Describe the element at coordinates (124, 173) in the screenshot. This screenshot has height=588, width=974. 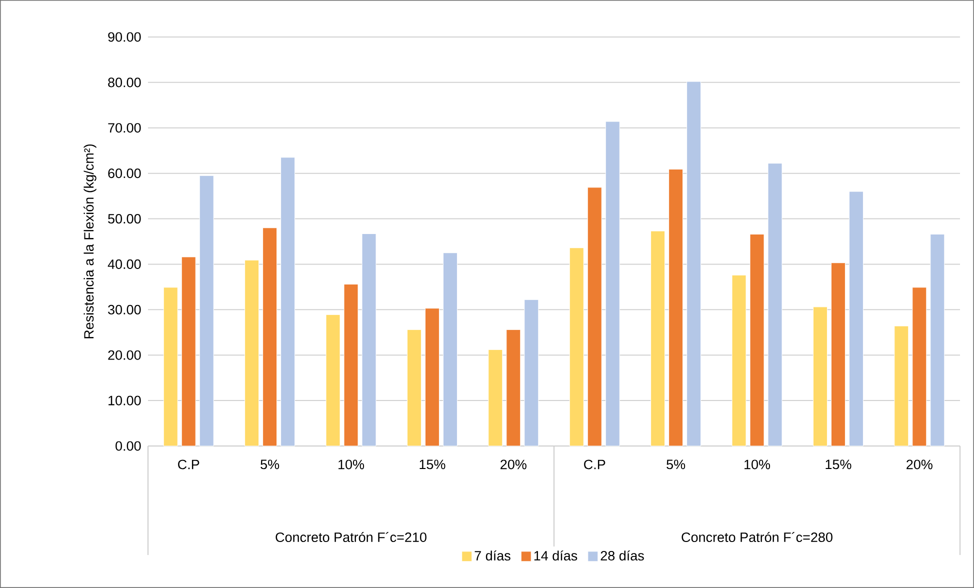
I see `y-tick-label: 60.00` at that location.